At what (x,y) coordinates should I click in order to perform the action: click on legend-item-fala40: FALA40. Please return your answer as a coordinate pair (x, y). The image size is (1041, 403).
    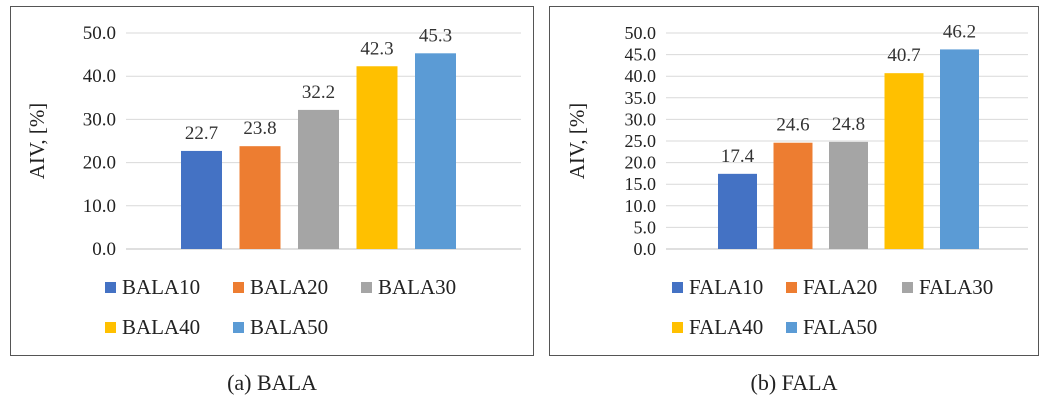
    Looking at the image, I should click on (717, 327).